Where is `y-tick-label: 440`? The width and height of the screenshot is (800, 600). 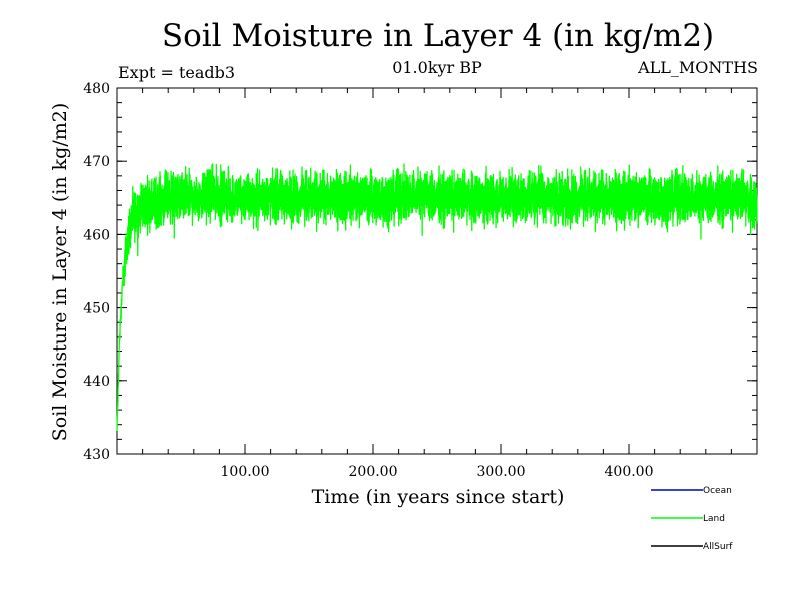
y-tick-label: 440 is located at coordinates (96, 382).